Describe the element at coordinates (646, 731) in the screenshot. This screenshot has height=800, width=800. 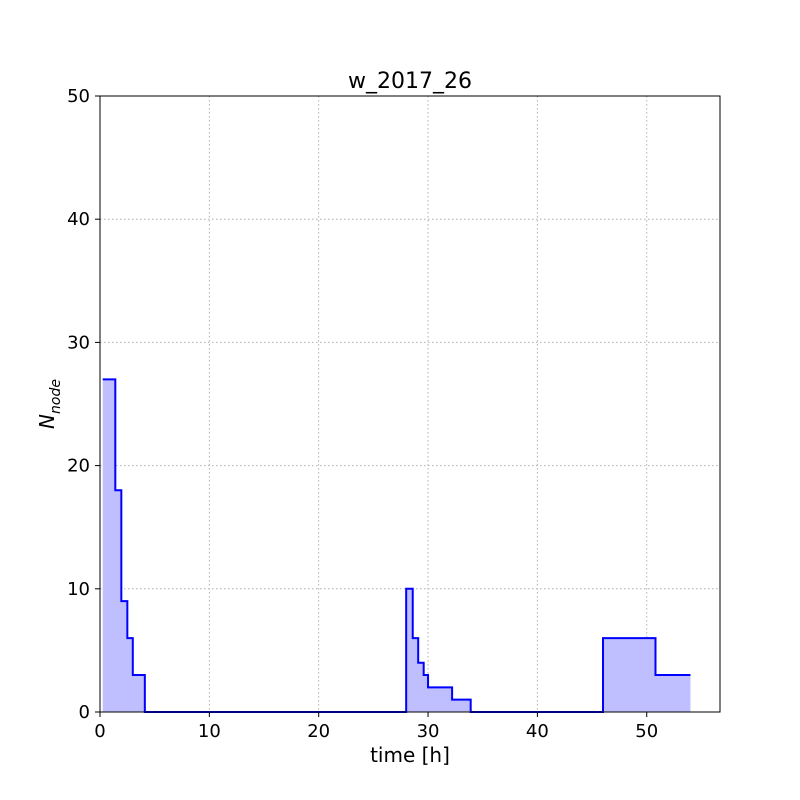
I see `x-tick-label: 50` at that location.